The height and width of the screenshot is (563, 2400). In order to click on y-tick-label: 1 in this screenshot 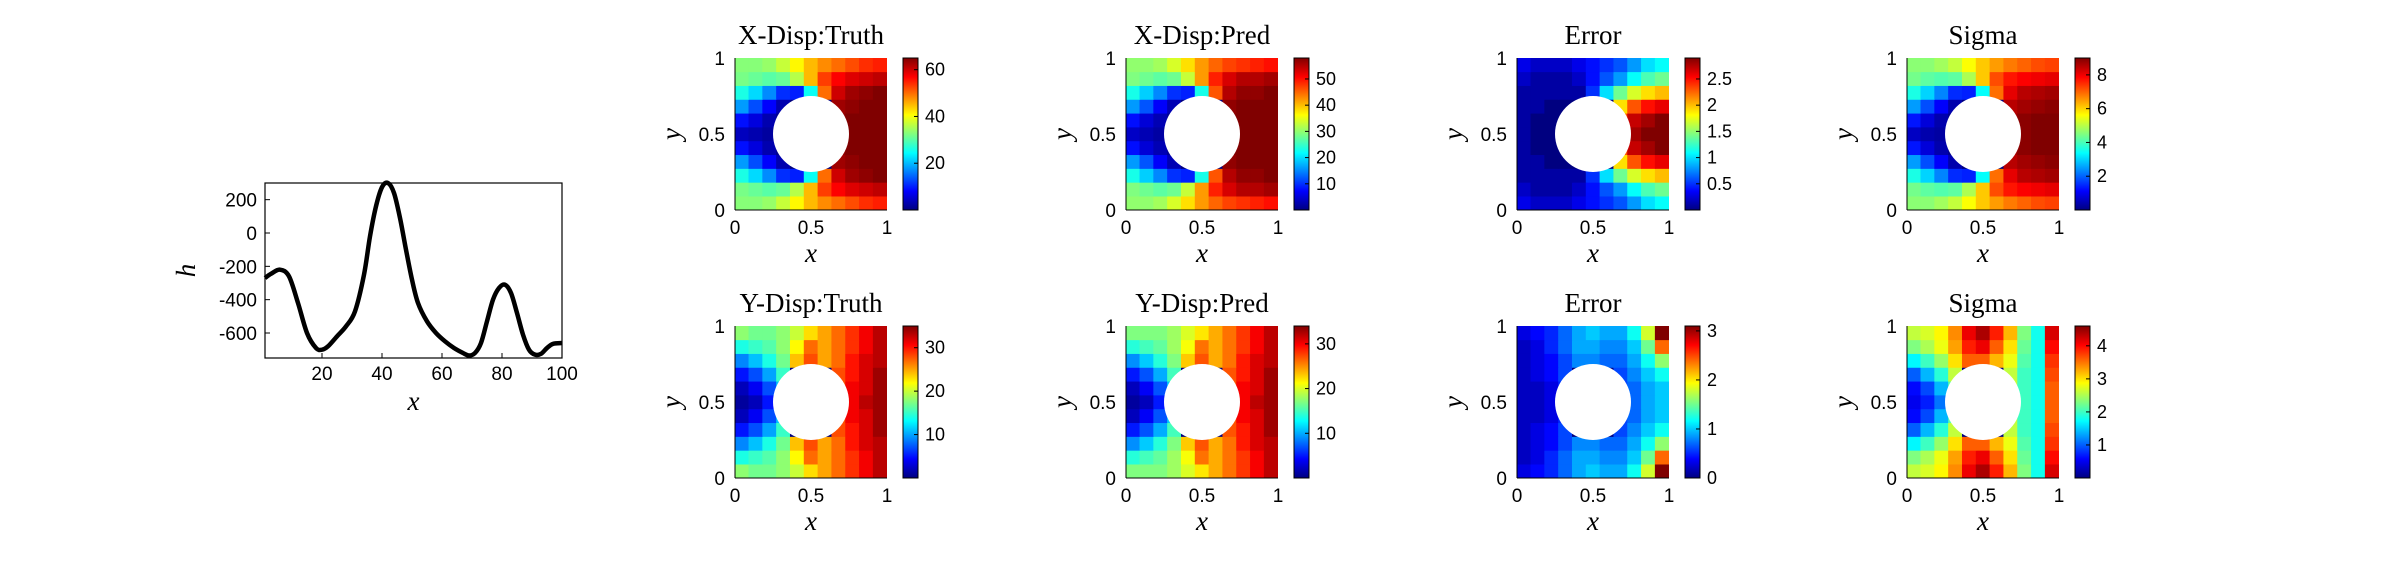, I will do `click(719, 59)`.